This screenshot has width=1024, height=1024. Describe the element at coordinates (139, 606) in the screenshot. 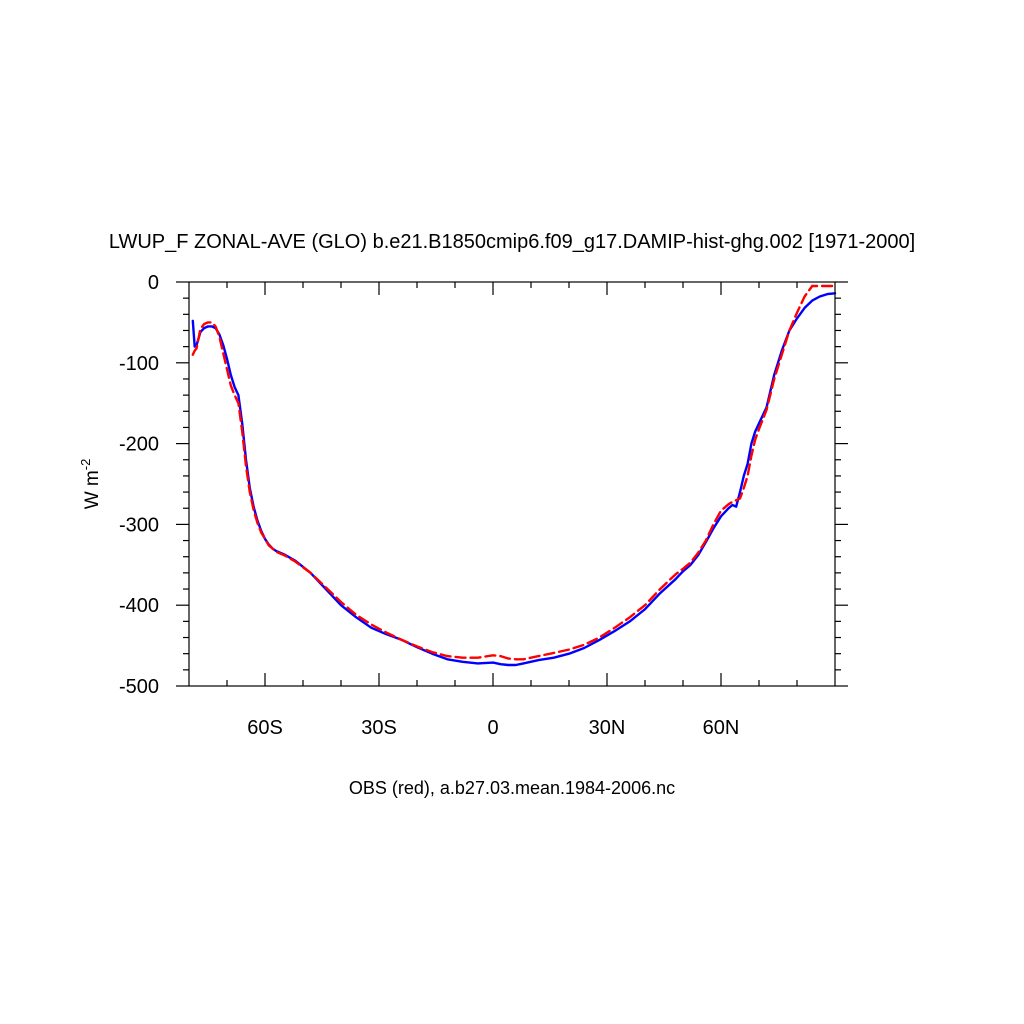

I see `y-tick-label: -400` at that location.